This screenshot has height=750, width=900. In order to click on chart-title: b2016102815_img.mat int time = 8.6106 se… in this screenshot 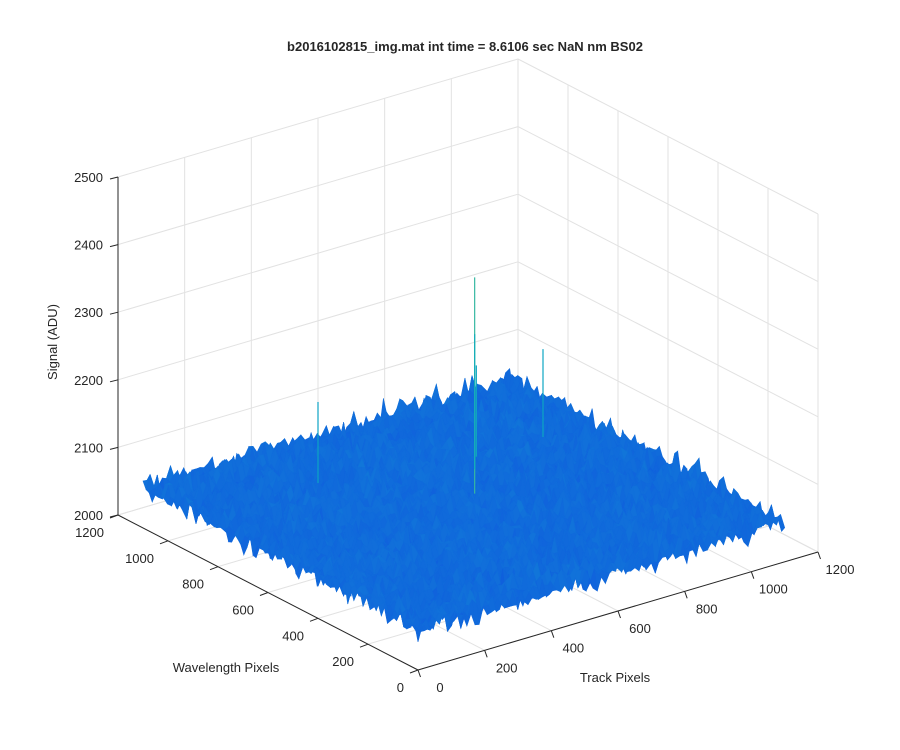, I will do `click(465, 46)`.